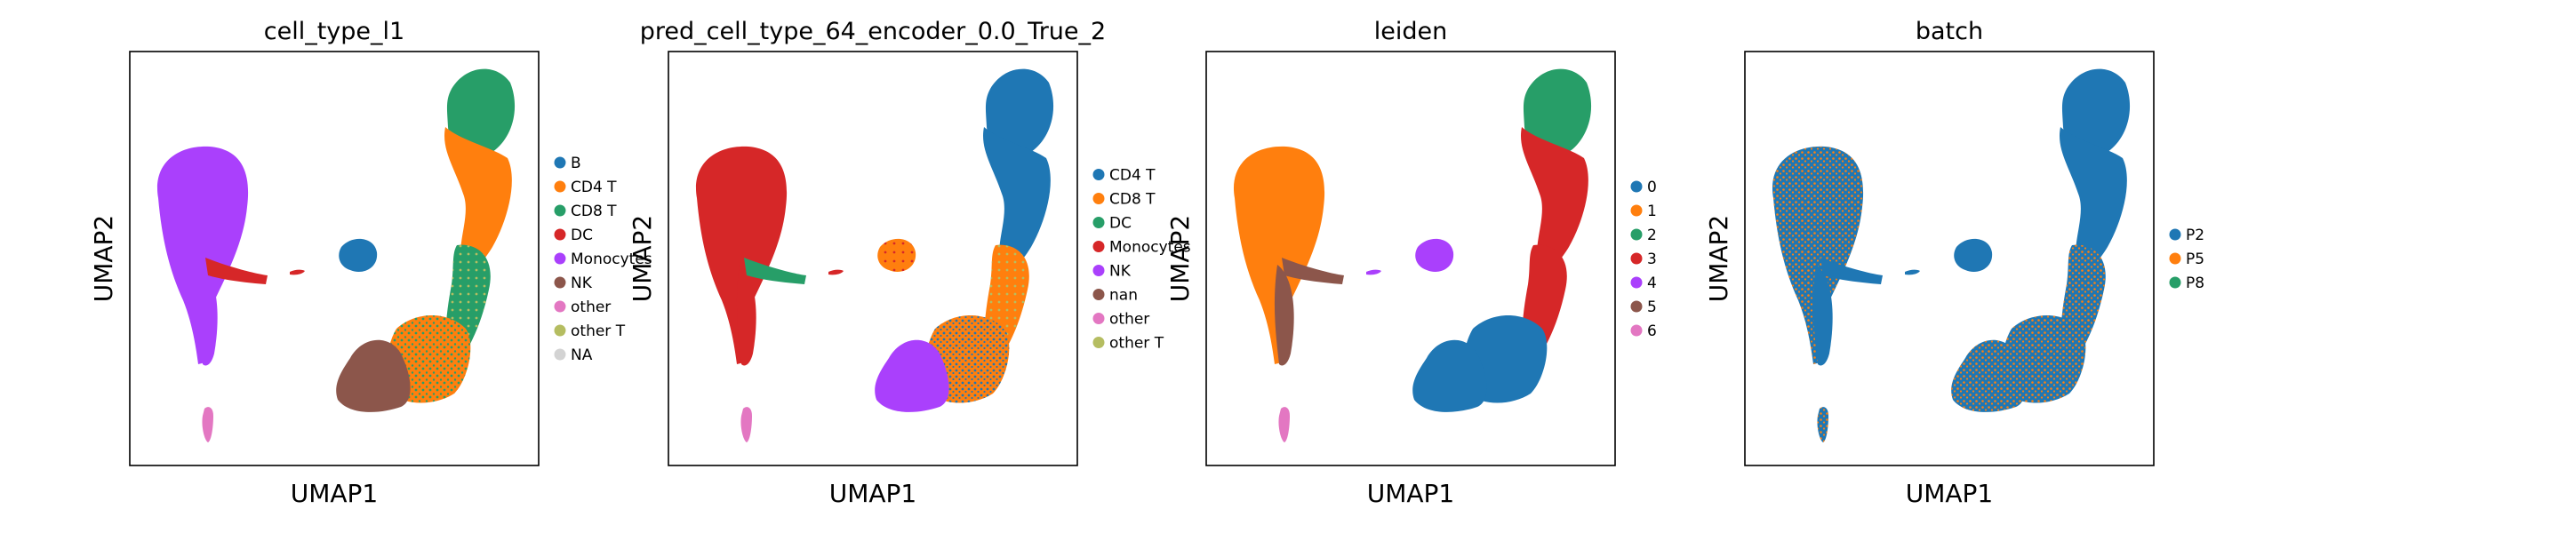  I want to click on legend: P2 P5 P8, so click(2186, 259).